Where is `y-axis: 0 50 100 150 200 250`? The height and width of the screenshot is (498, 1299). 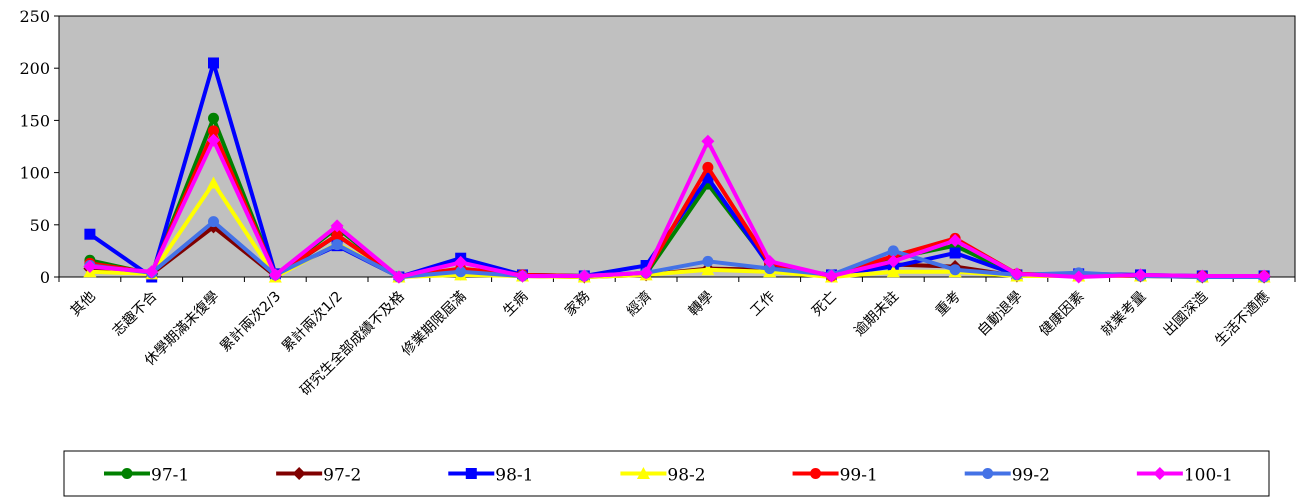
y-axis: 0 50 100 150 200 250 is located at coordinates (39, 147).